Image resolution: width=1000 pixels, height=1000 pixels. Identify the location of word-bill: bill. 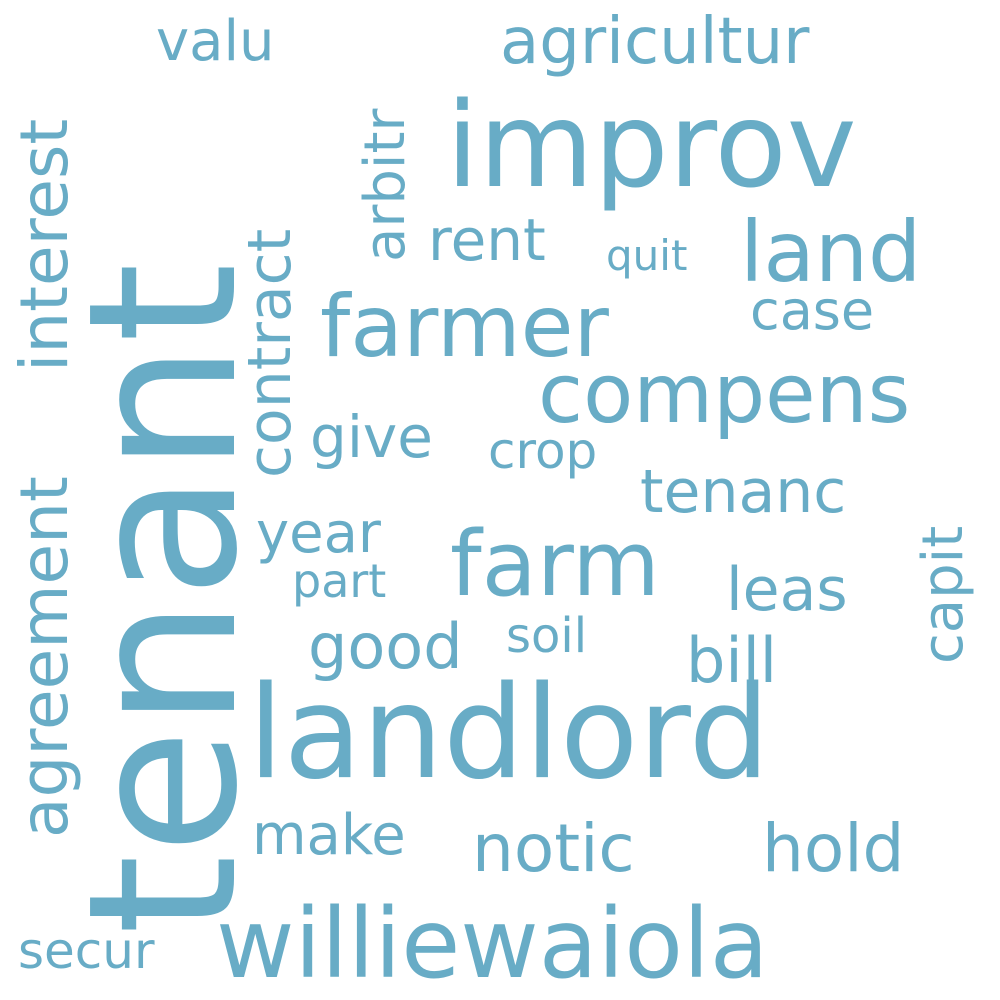
(732, 660).